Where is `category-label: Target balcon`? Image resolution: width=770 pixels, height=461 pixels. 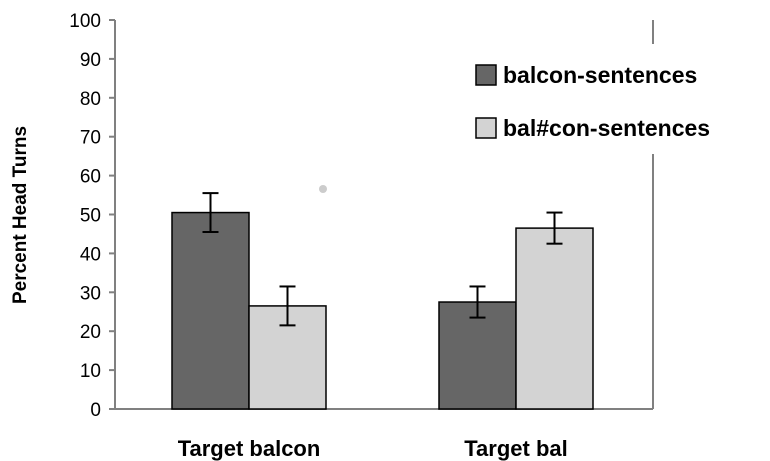
category-label: Target balcon is located at coordinates (249, 448).